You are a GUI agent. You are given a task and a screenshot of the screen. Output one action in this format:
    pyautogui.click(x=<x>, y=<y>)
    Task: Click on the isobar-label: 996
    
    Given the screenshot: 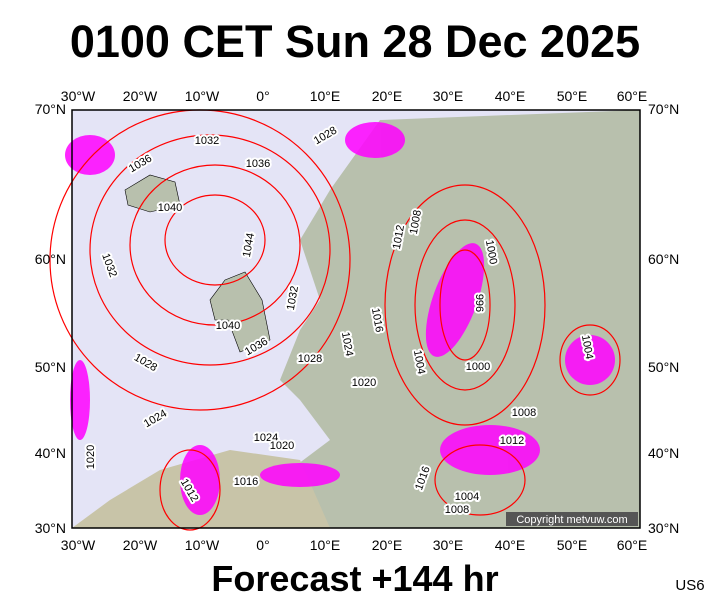 What is the action you would take?
    pyautogui.click(x=479, y=303)
    